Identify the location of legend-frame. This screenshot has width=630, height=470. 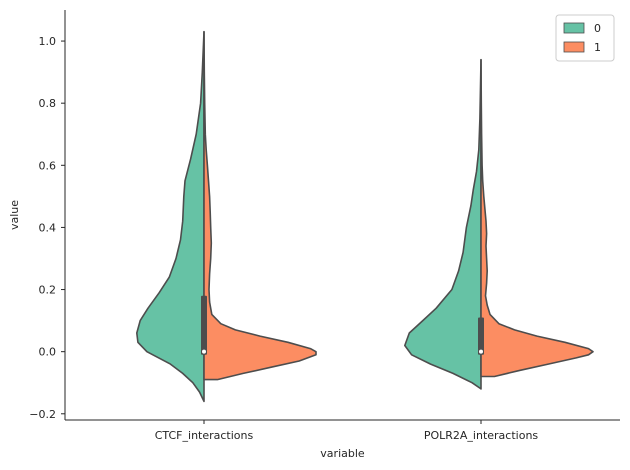
(585, 38).